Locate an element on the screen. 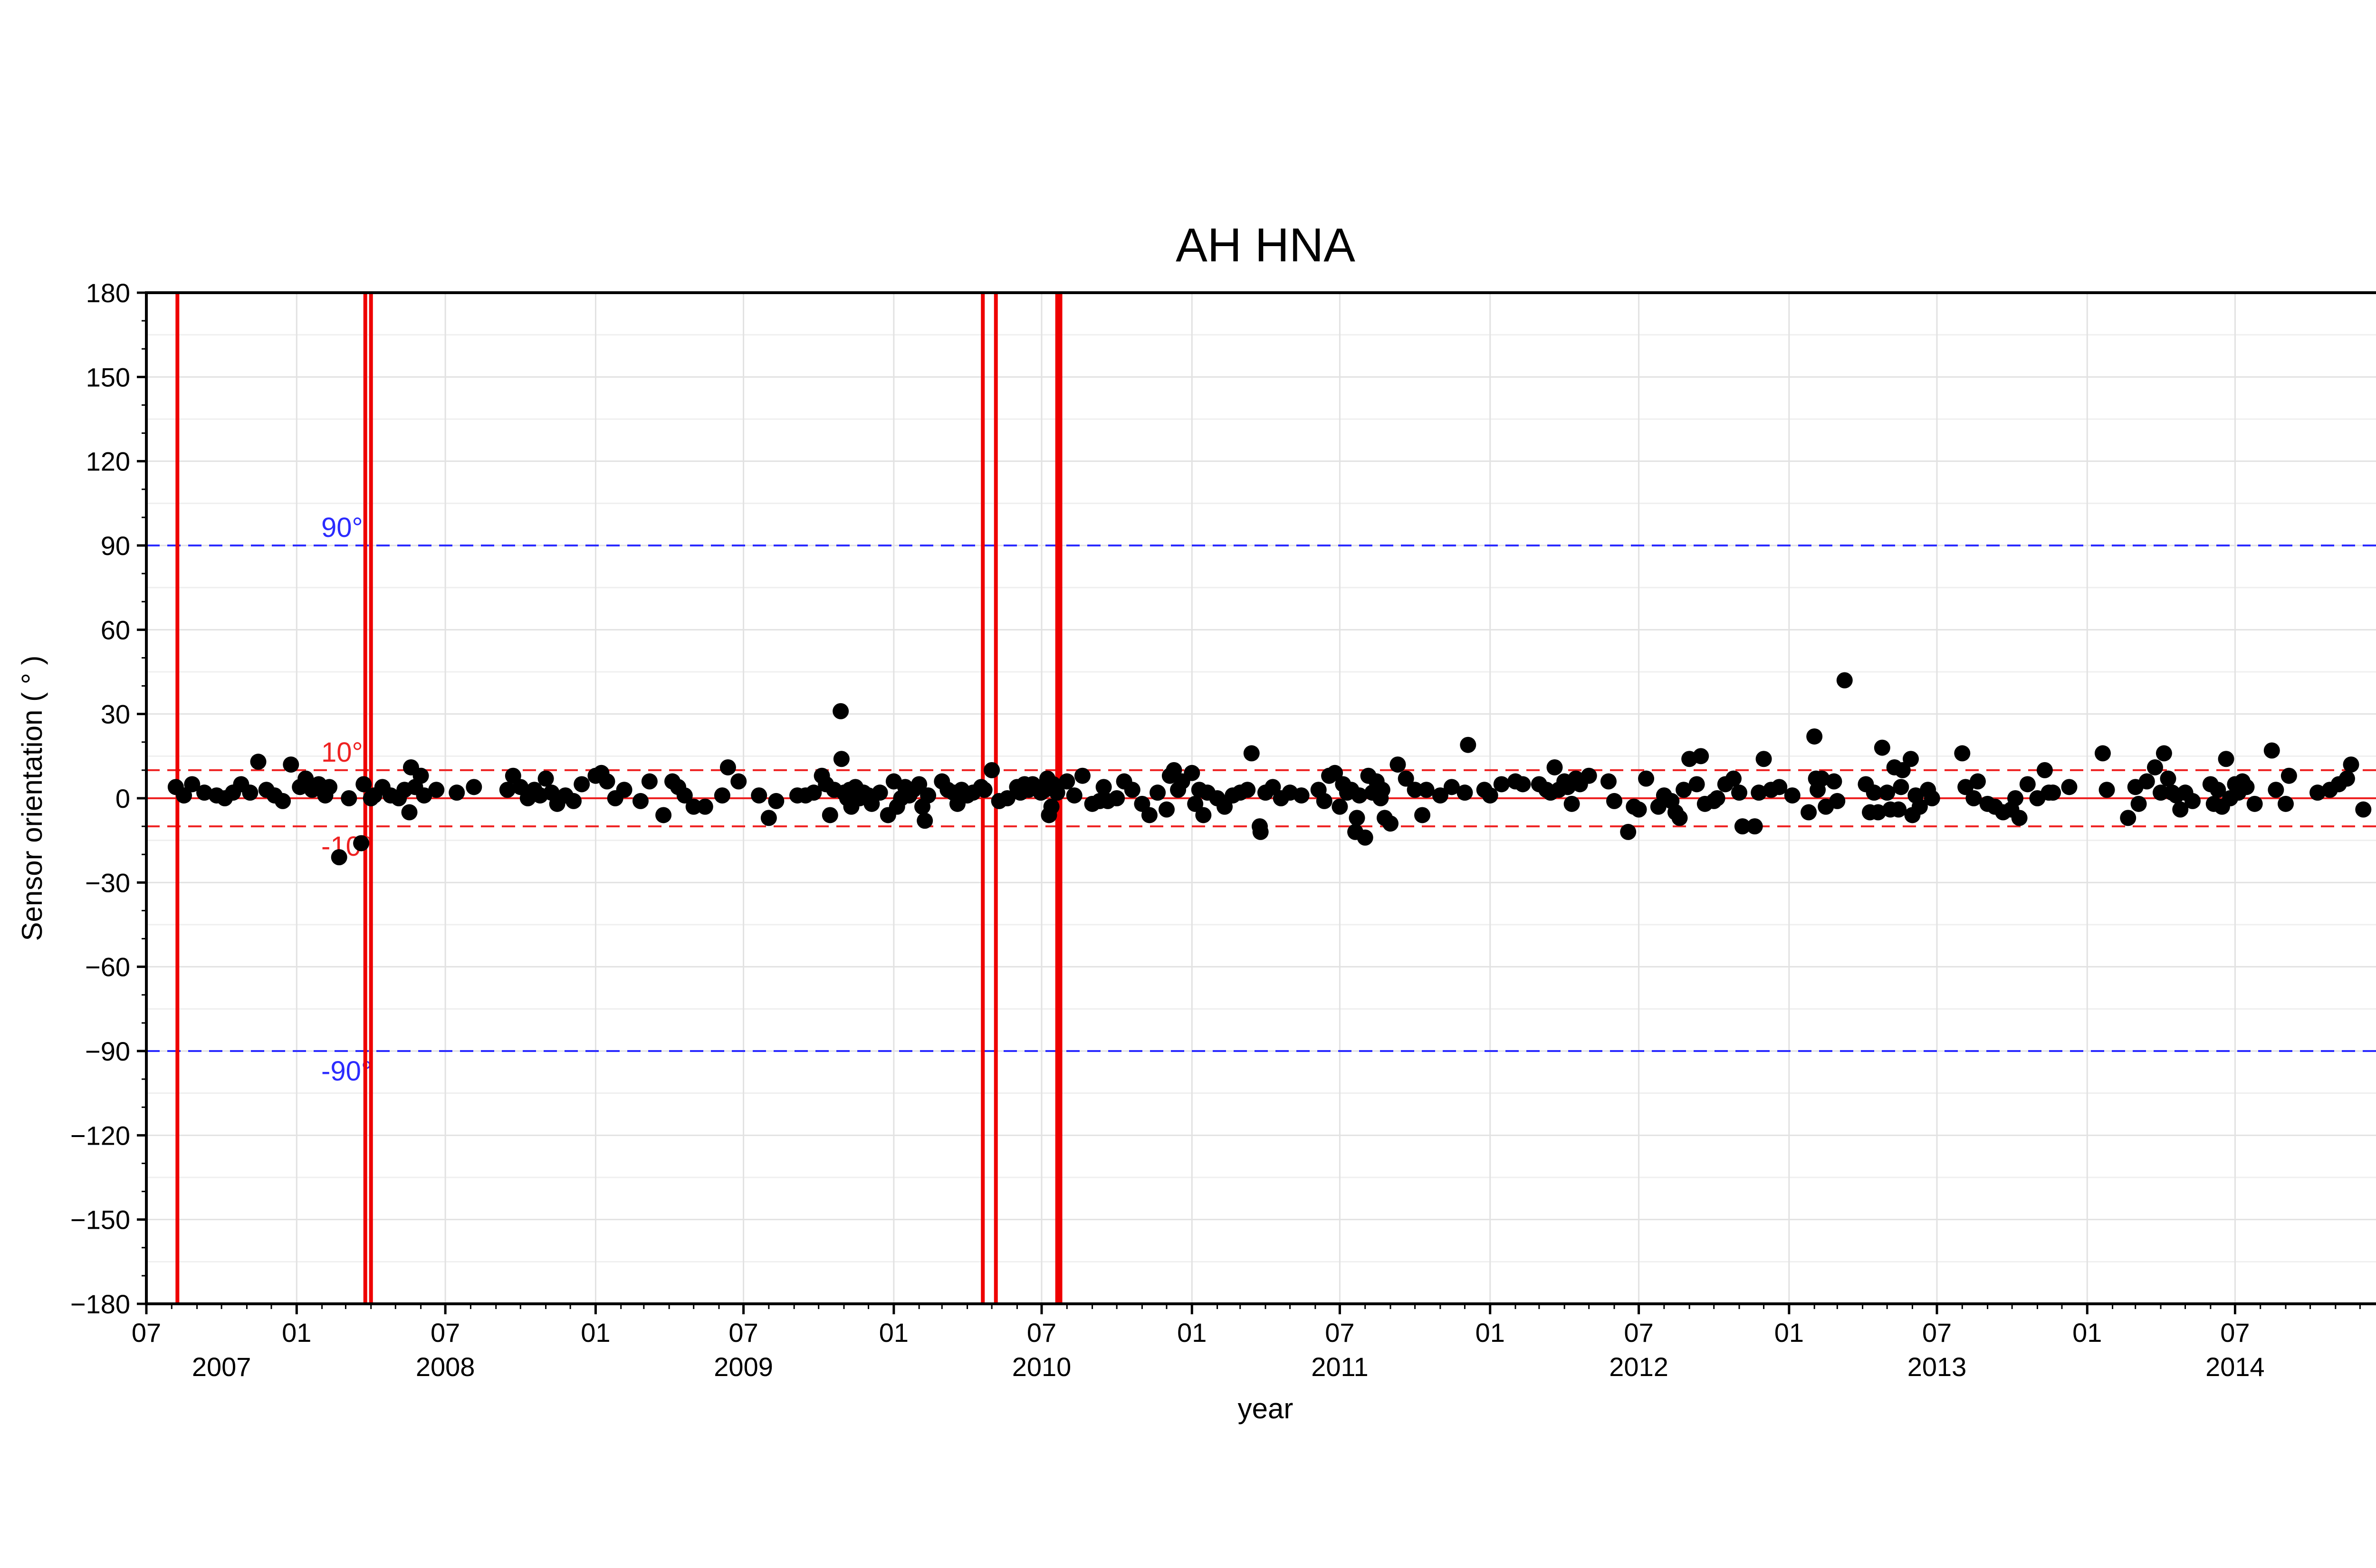 Image resolution: width=2376 pixels, height=1568 pixels. x-year-label: 2009 is located at coordinates (743, 1367).